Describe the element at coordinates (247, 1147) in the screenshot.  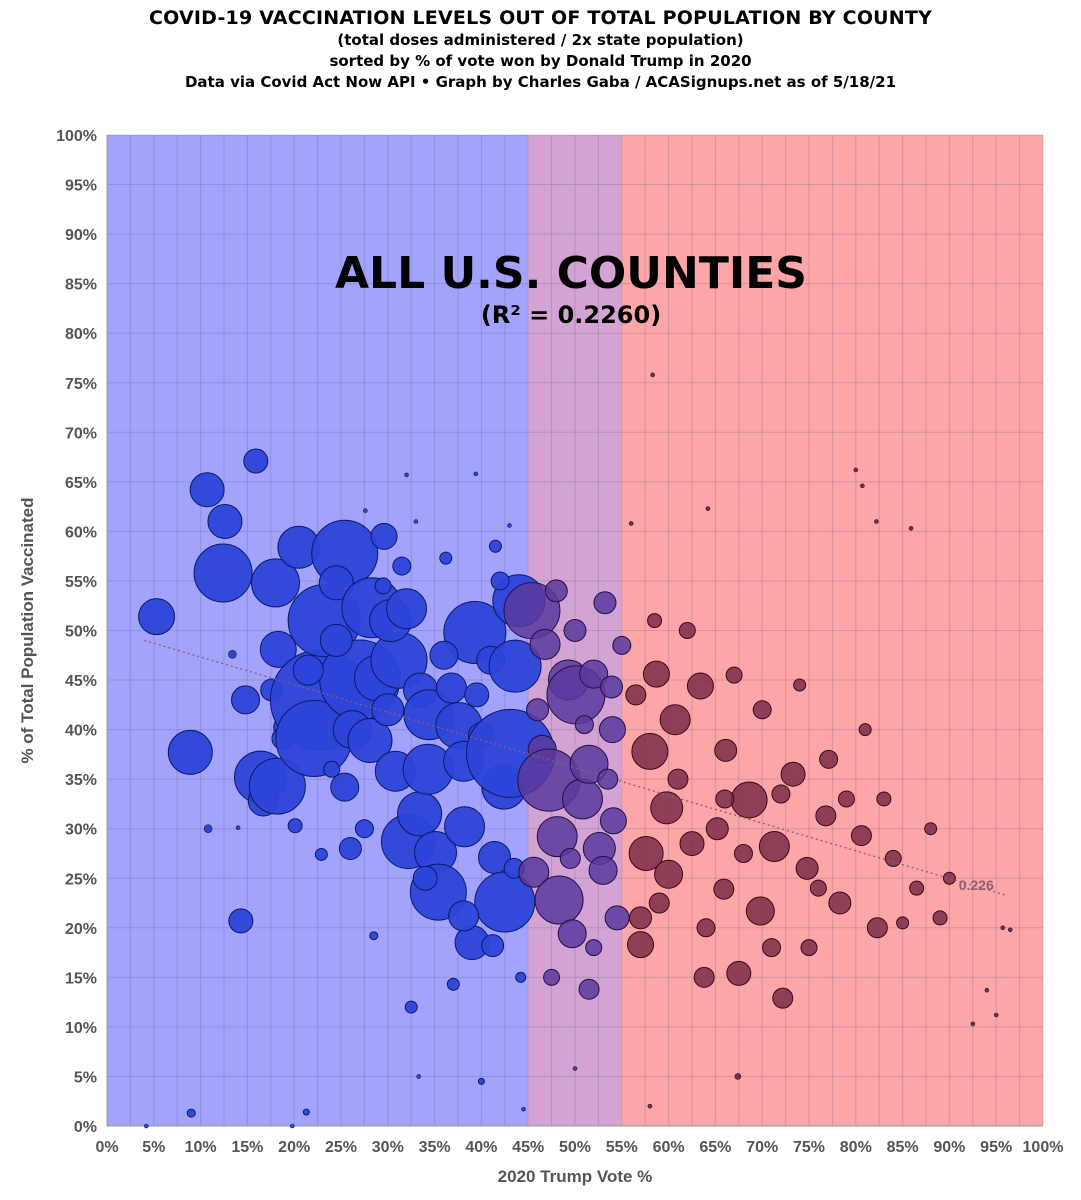
I see `x-tick-label: 15%` at that location.